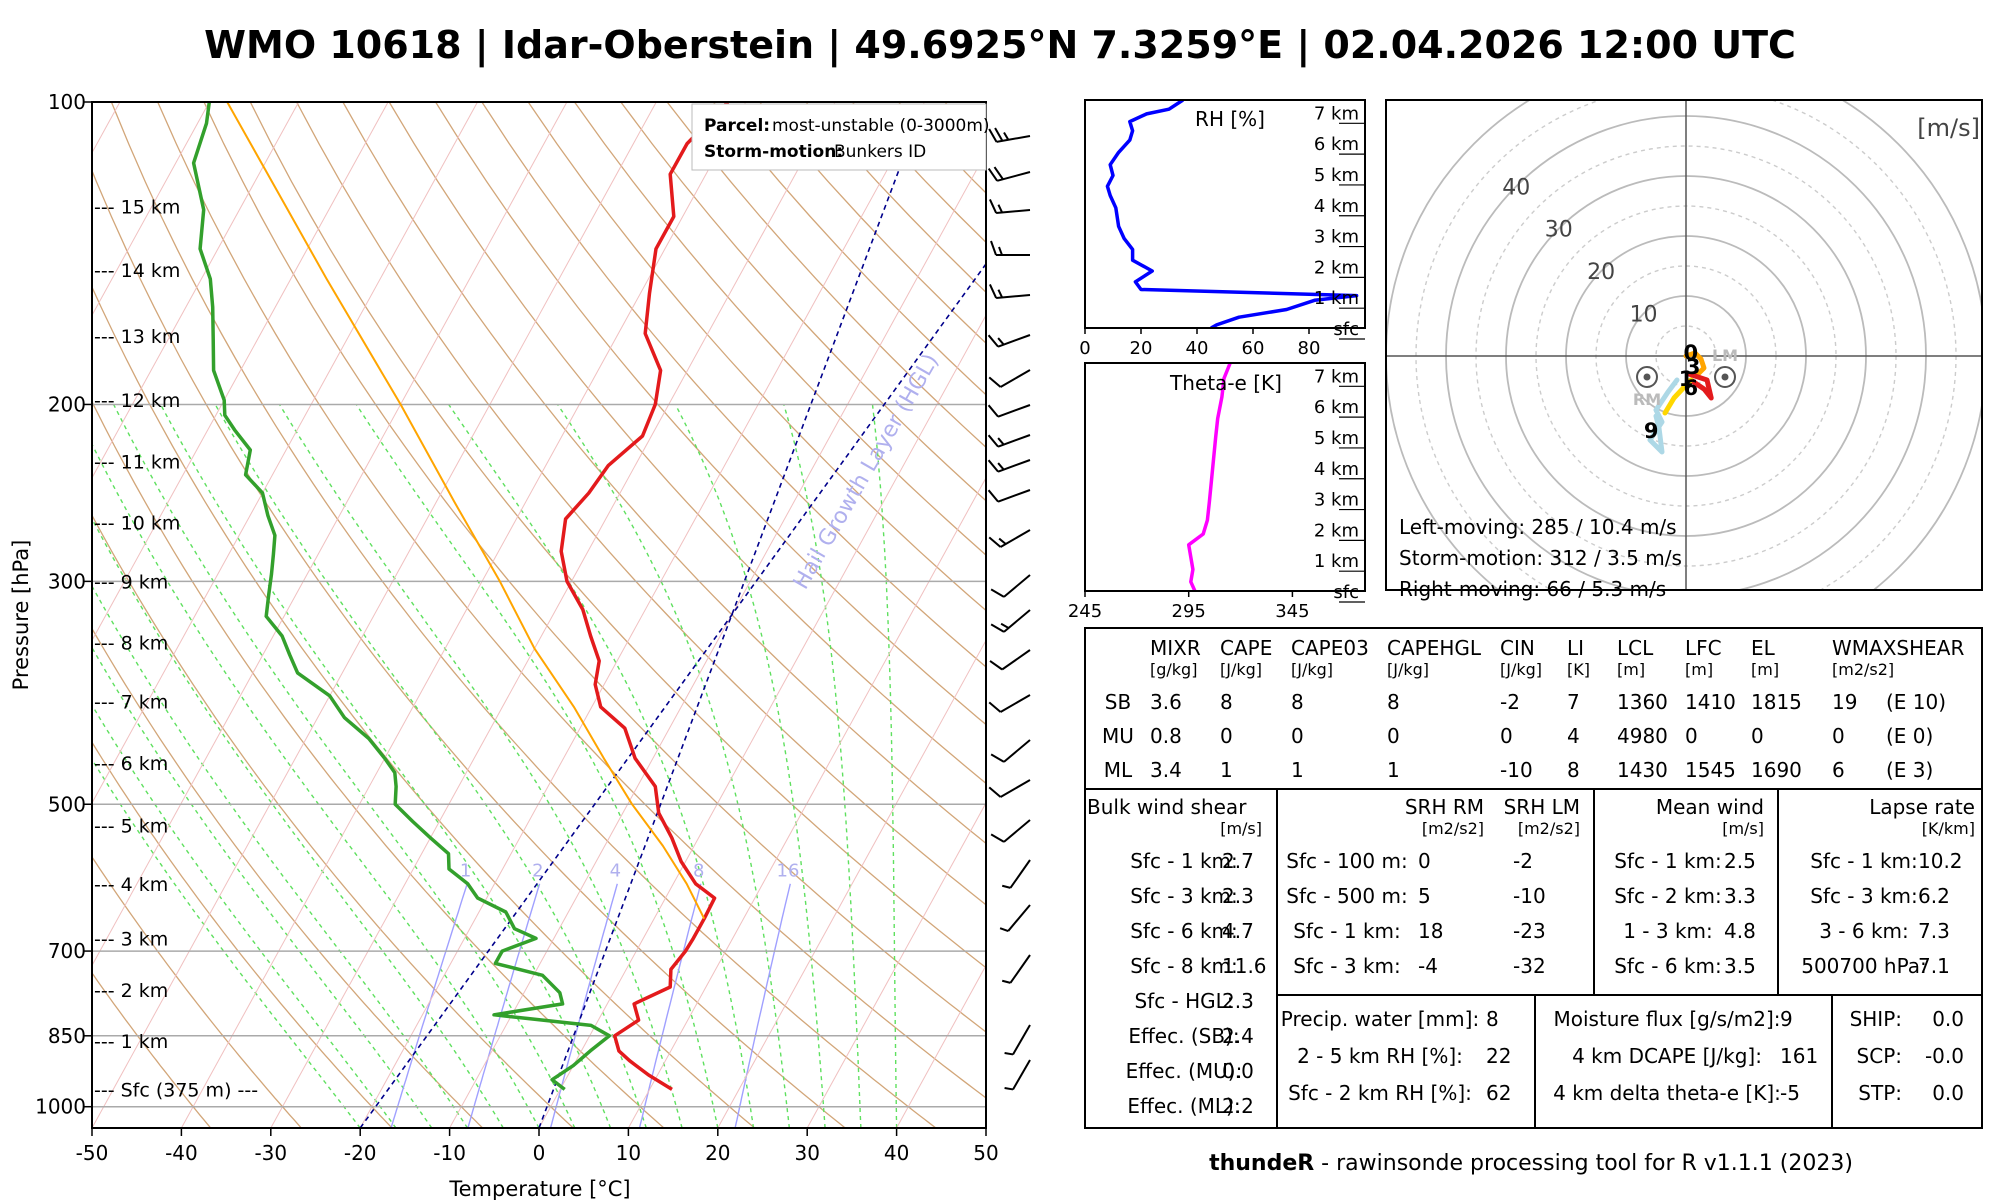  What do you see at coordinates (1573, 770) in the screenshot?
I see `table-cell: 8` at bounding box center [1573, 770].